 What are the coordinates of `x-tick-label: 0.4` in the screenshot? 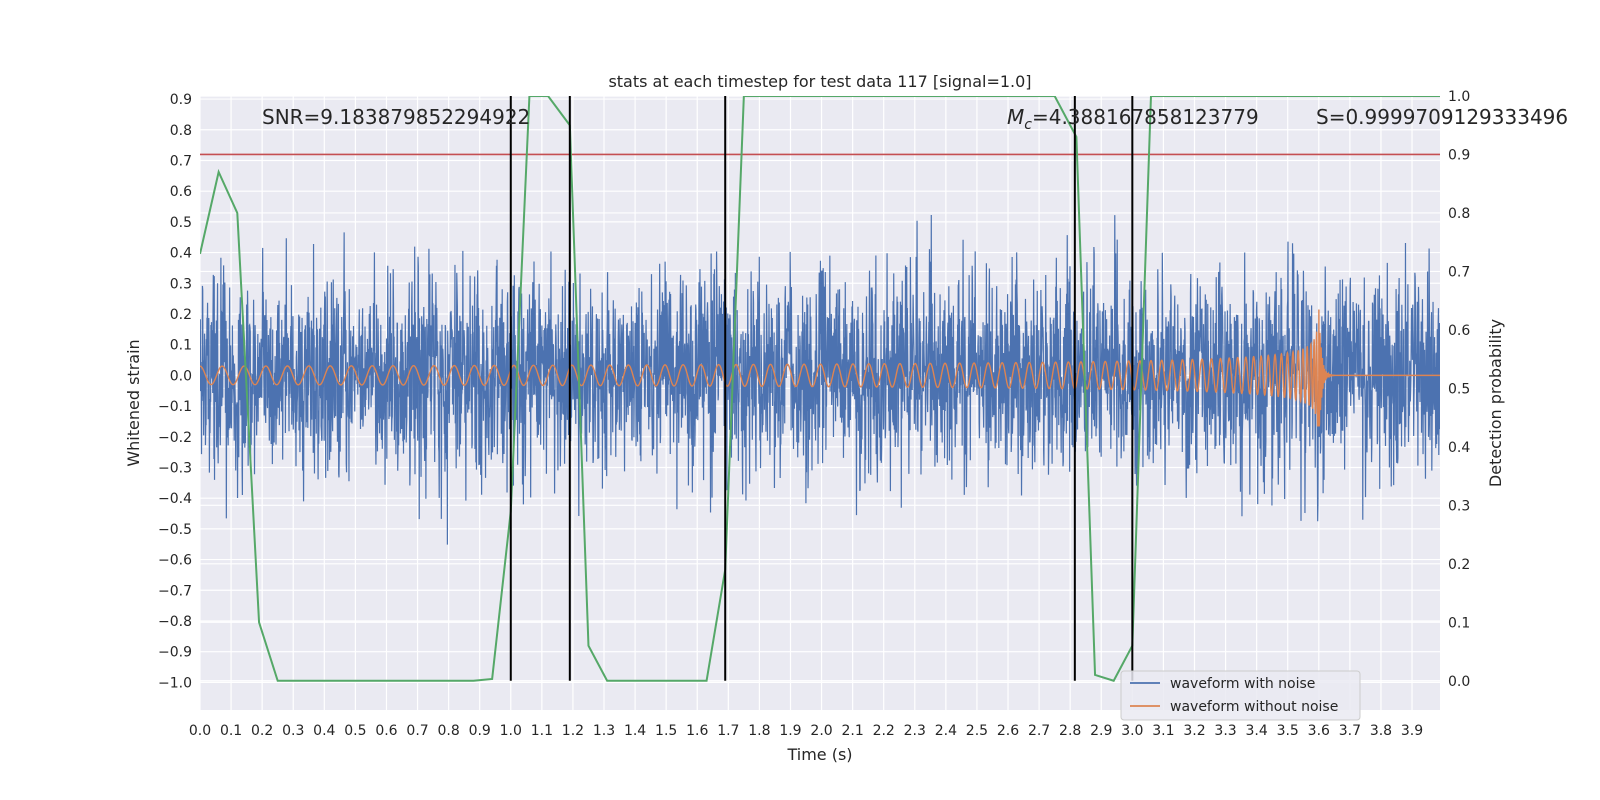 It's located at (324, 731).